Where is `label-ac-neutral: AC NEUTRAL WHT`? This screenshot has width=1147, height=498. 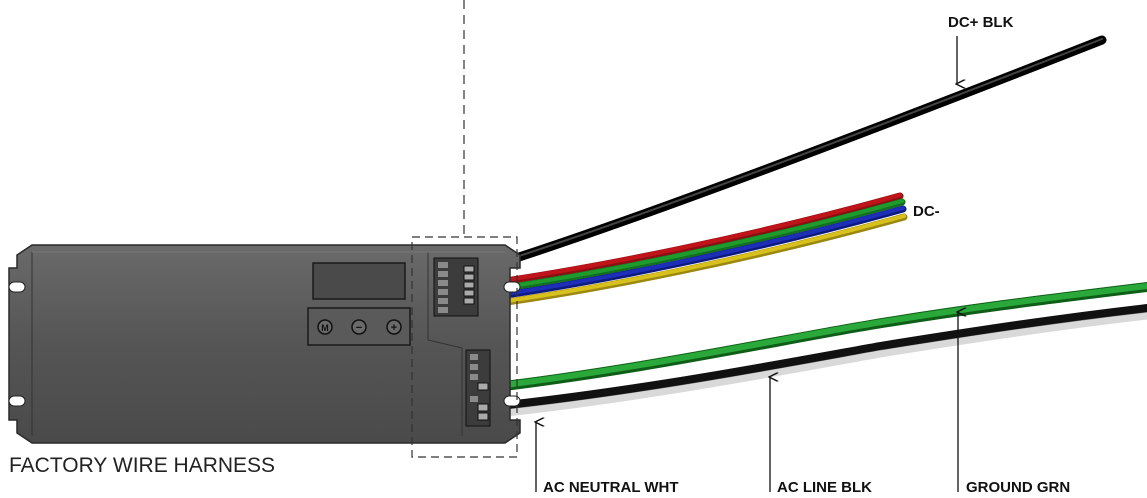
label-ac-neutral: AC NEUTRAL WHT is located at coordinates (611, 487).